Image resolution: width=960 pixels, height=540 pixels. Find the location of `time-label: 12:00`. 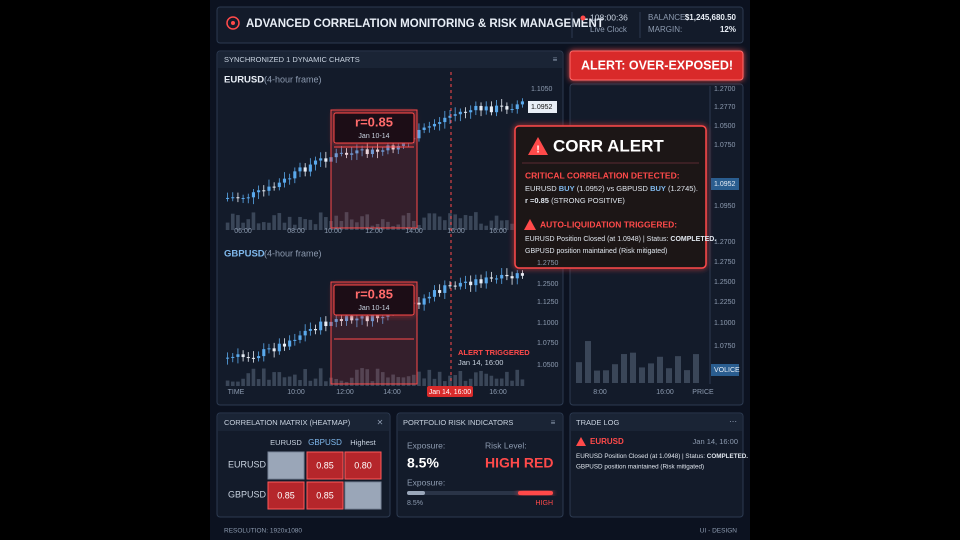

time-label: 12:00 is located at coordinates (345, 392).